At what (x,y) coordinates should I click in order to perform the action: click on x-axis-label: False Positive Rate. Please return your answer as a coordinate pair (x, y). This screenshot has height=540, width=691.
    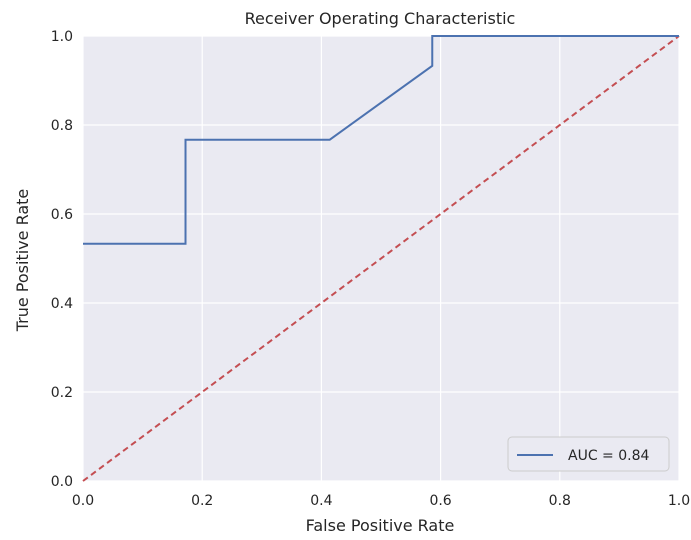
    Looking at the image, I should click on (380, 525).